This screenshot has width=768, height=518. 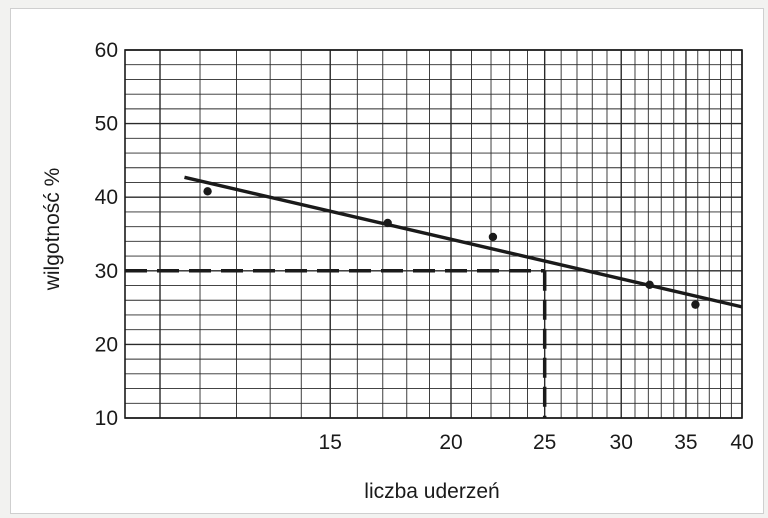 I want to click on x-tick-label: 35, so click(x=685, y=442).